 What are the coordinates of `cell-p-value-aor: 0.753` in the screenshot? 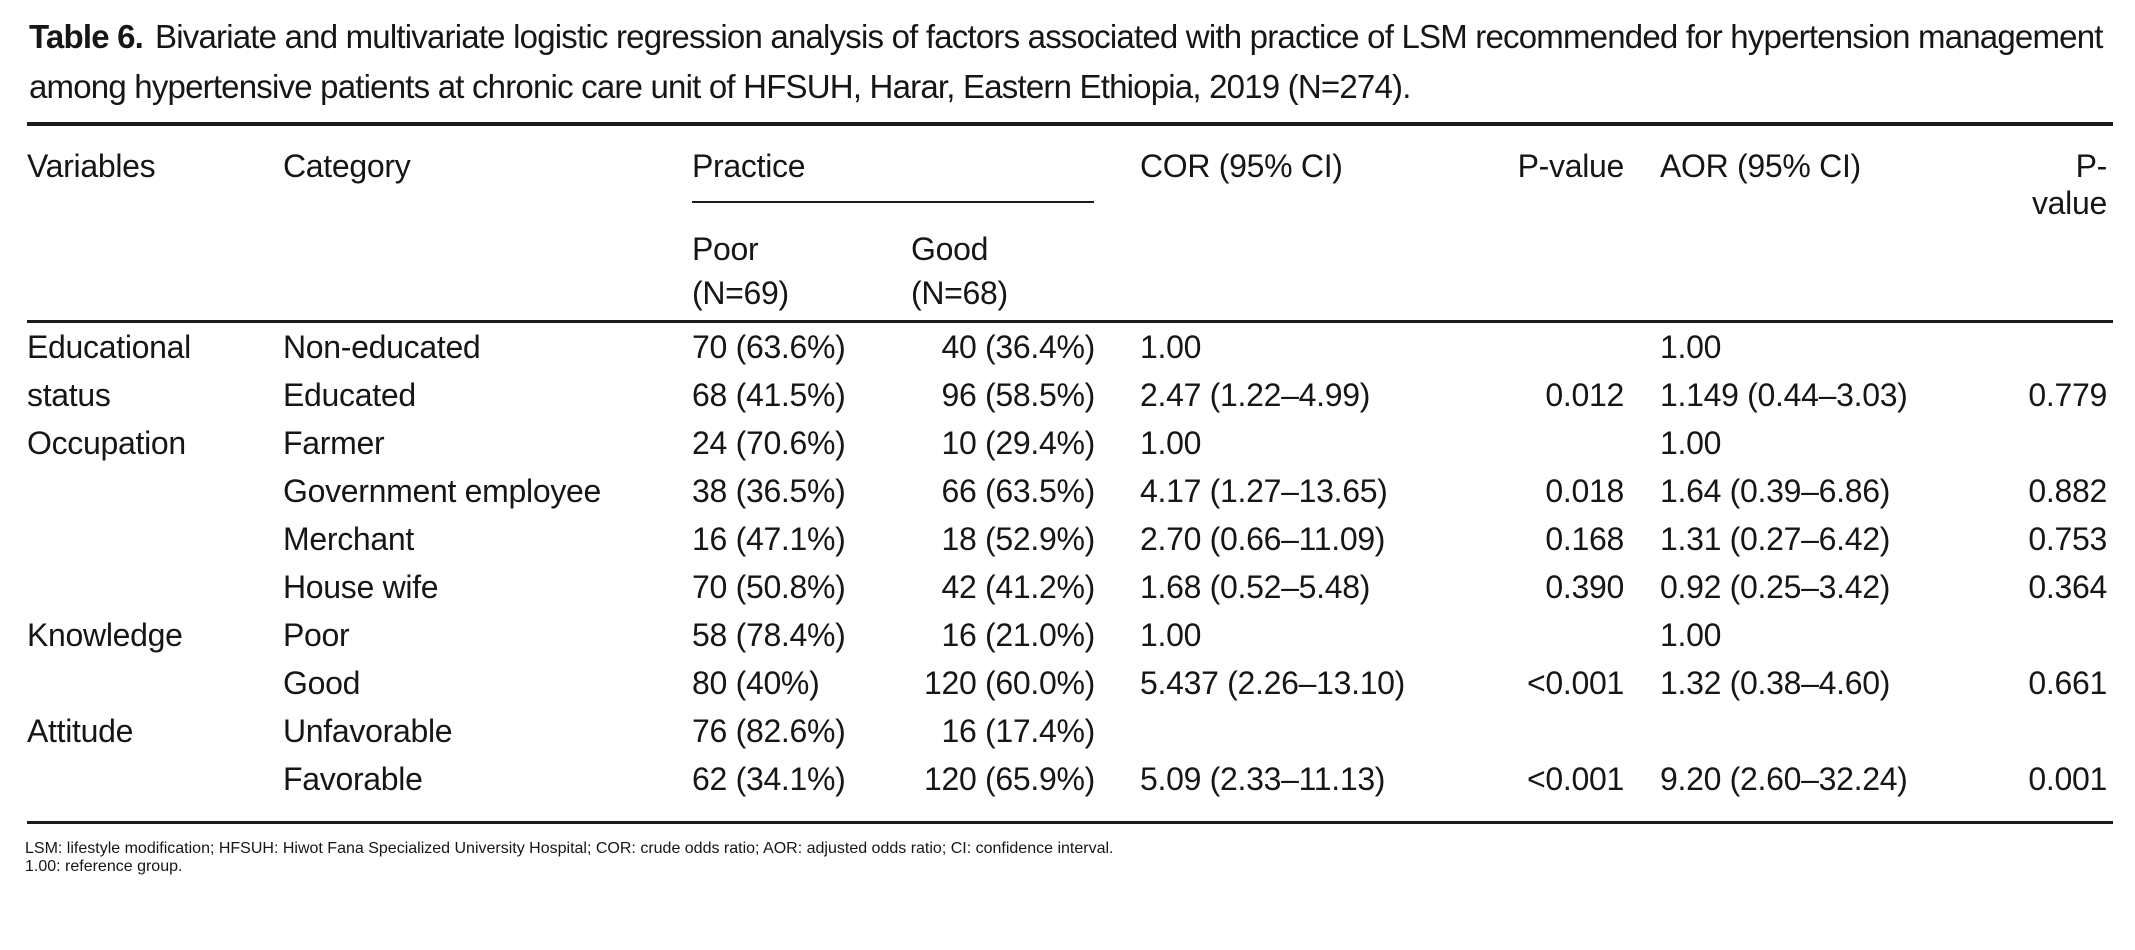 It's located at (2067, 538).